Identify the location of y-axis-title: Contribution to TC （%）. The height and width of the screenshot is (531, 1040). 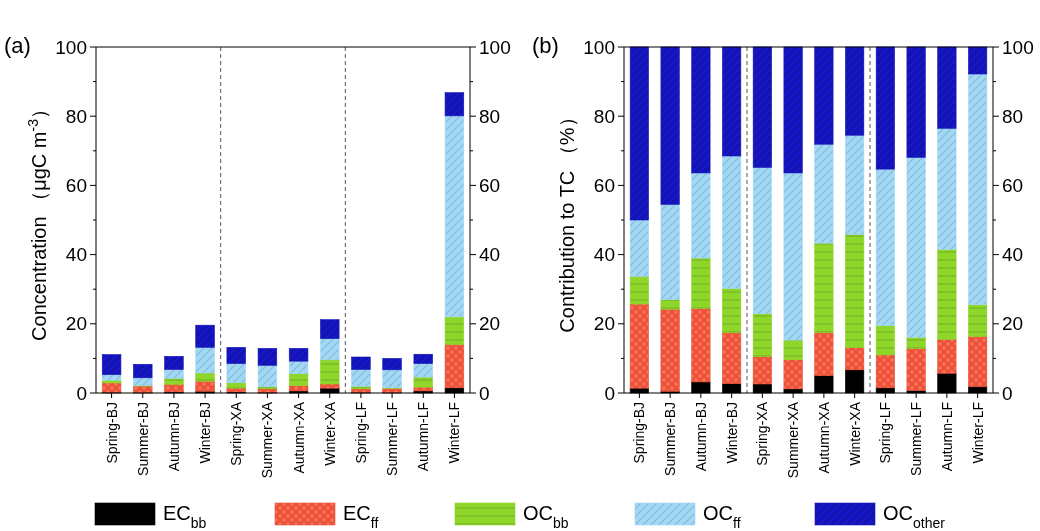
(567, 220).